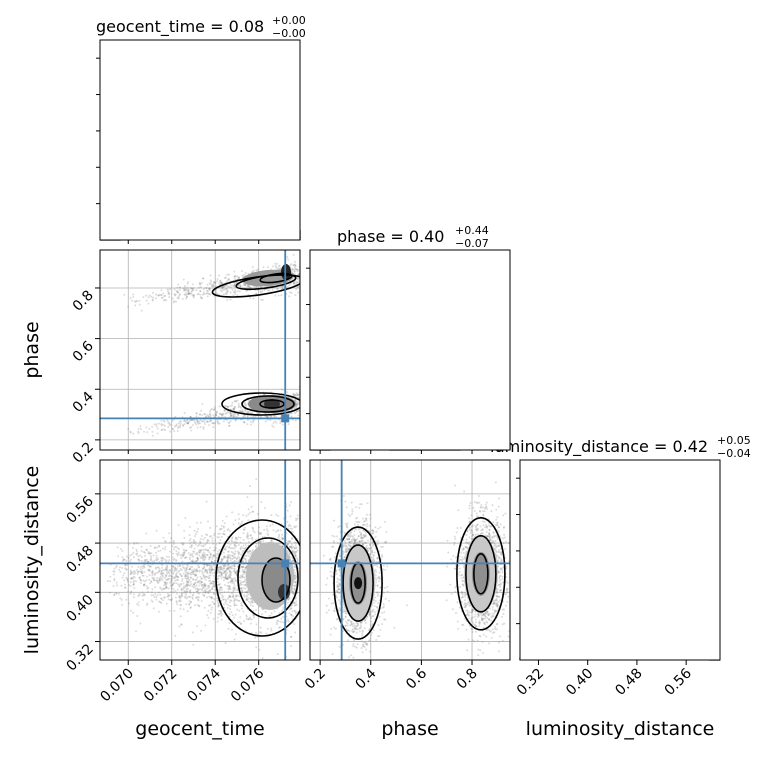  I want to click on panel-geocent_time-vs-phase, so click(200, 350).